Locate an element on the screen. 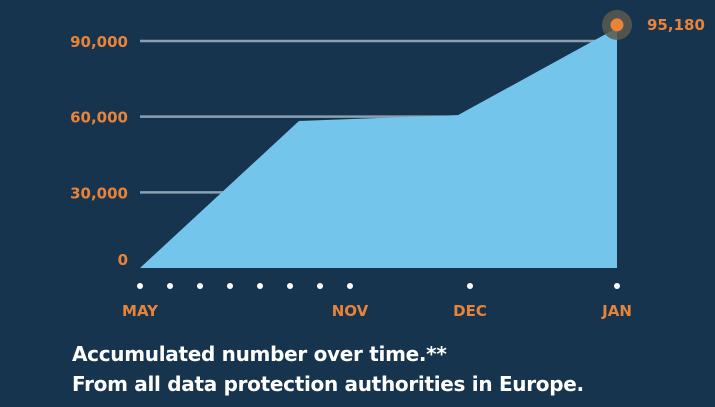  caption-line-1: Accumulated number over time.** is located at coordinates (259, 354).